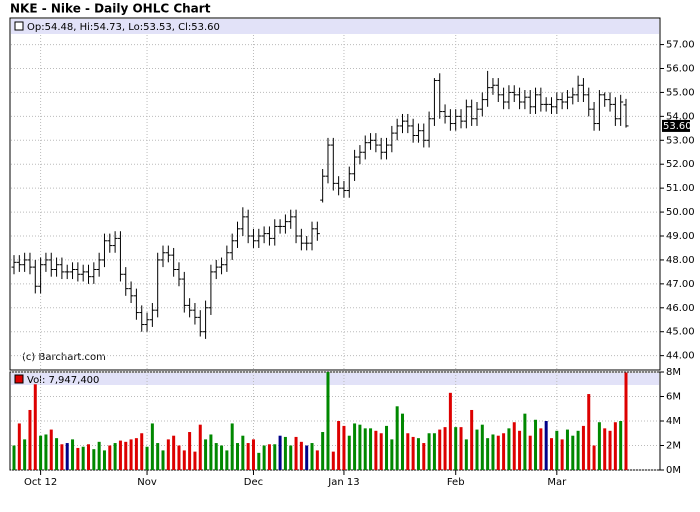  What do you see at coordinates (253, 482) in the screenshot?
I see `x-tick-label: Dec` at bounding box center [253, 482].